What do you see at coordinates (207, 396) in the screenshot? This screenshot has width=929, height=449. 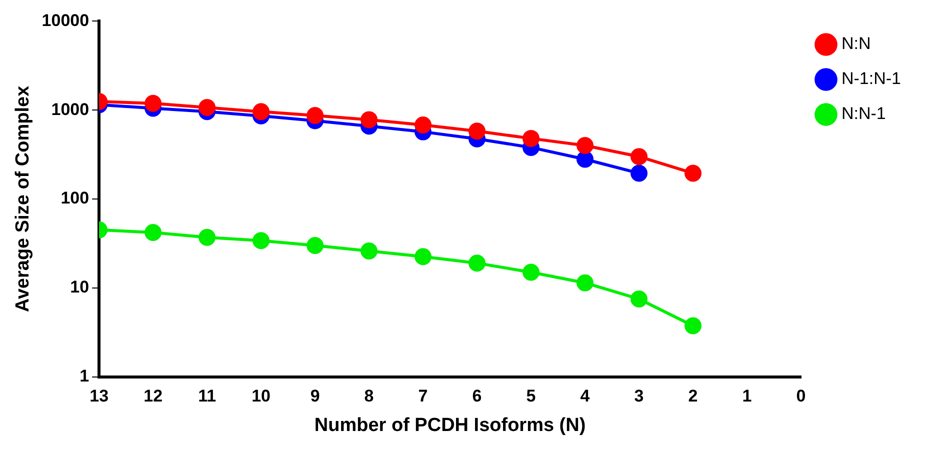 I see `x-tick-label: 11` at bounding box center [207, 396].